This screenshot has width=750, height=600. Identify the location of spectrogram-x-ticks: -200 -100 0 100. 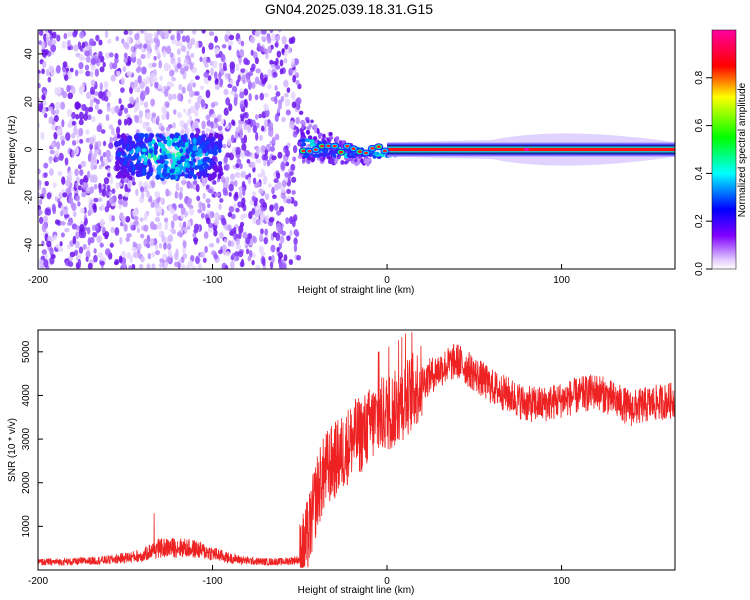
(299, 275).